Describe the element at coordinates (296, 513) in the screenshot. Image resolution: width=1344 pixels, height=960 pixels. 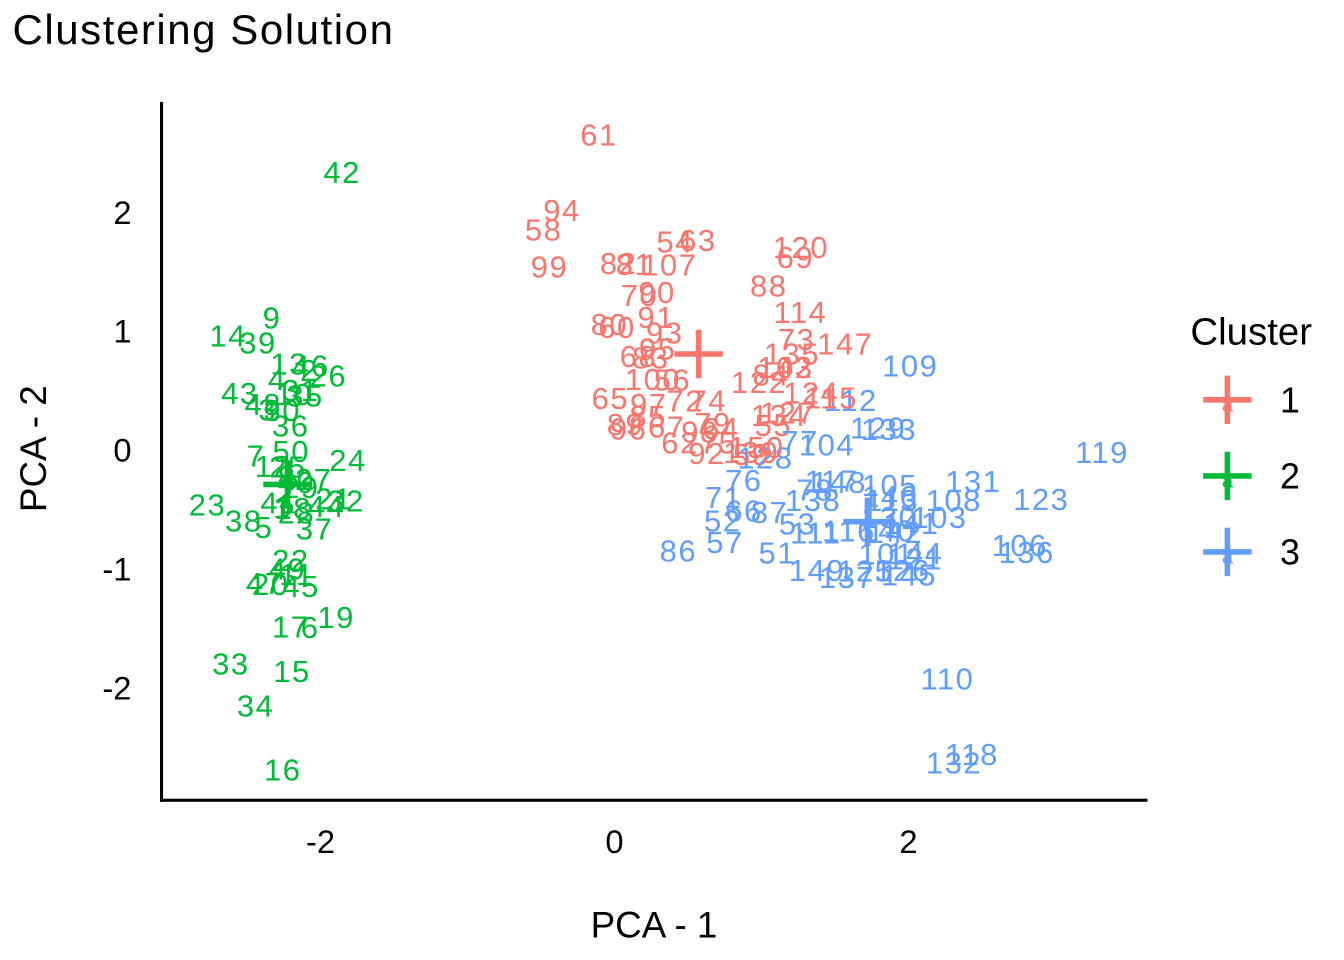
I see `svg-text: 28` at that location.